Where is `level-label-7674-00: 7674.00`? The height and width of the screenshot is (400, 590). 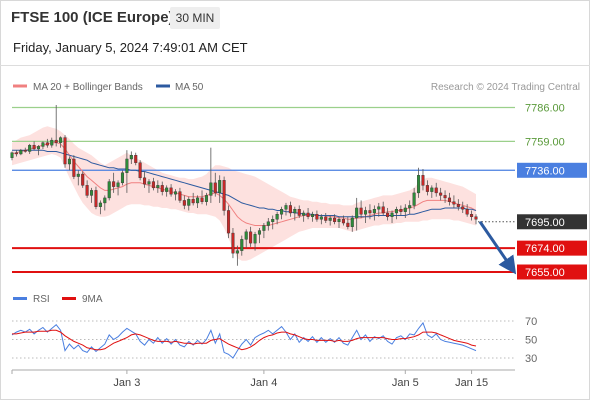 level-label-7674-00: 7674.00 is located at coordinates (545, 249).